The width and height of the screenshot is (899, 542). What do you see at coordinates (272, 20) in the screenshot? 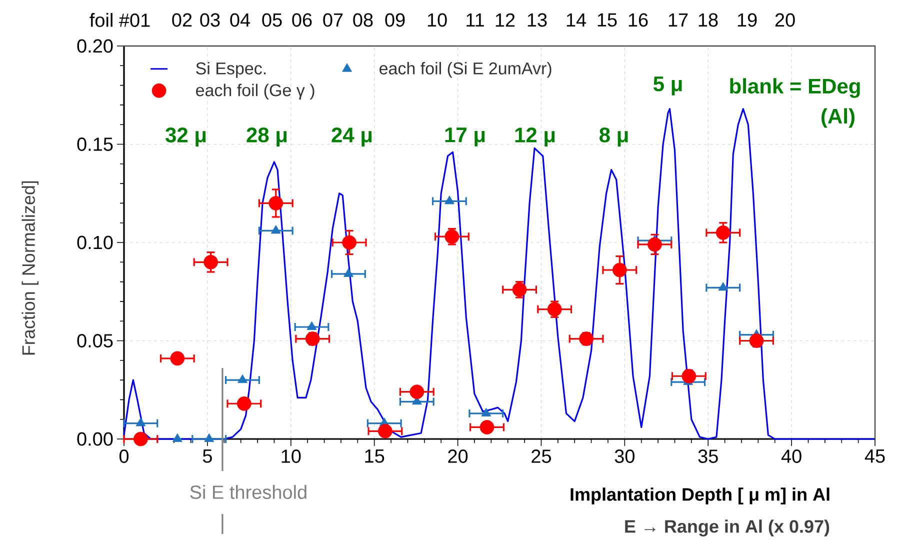
I see `text: 05` at bounding box center [272, 20].